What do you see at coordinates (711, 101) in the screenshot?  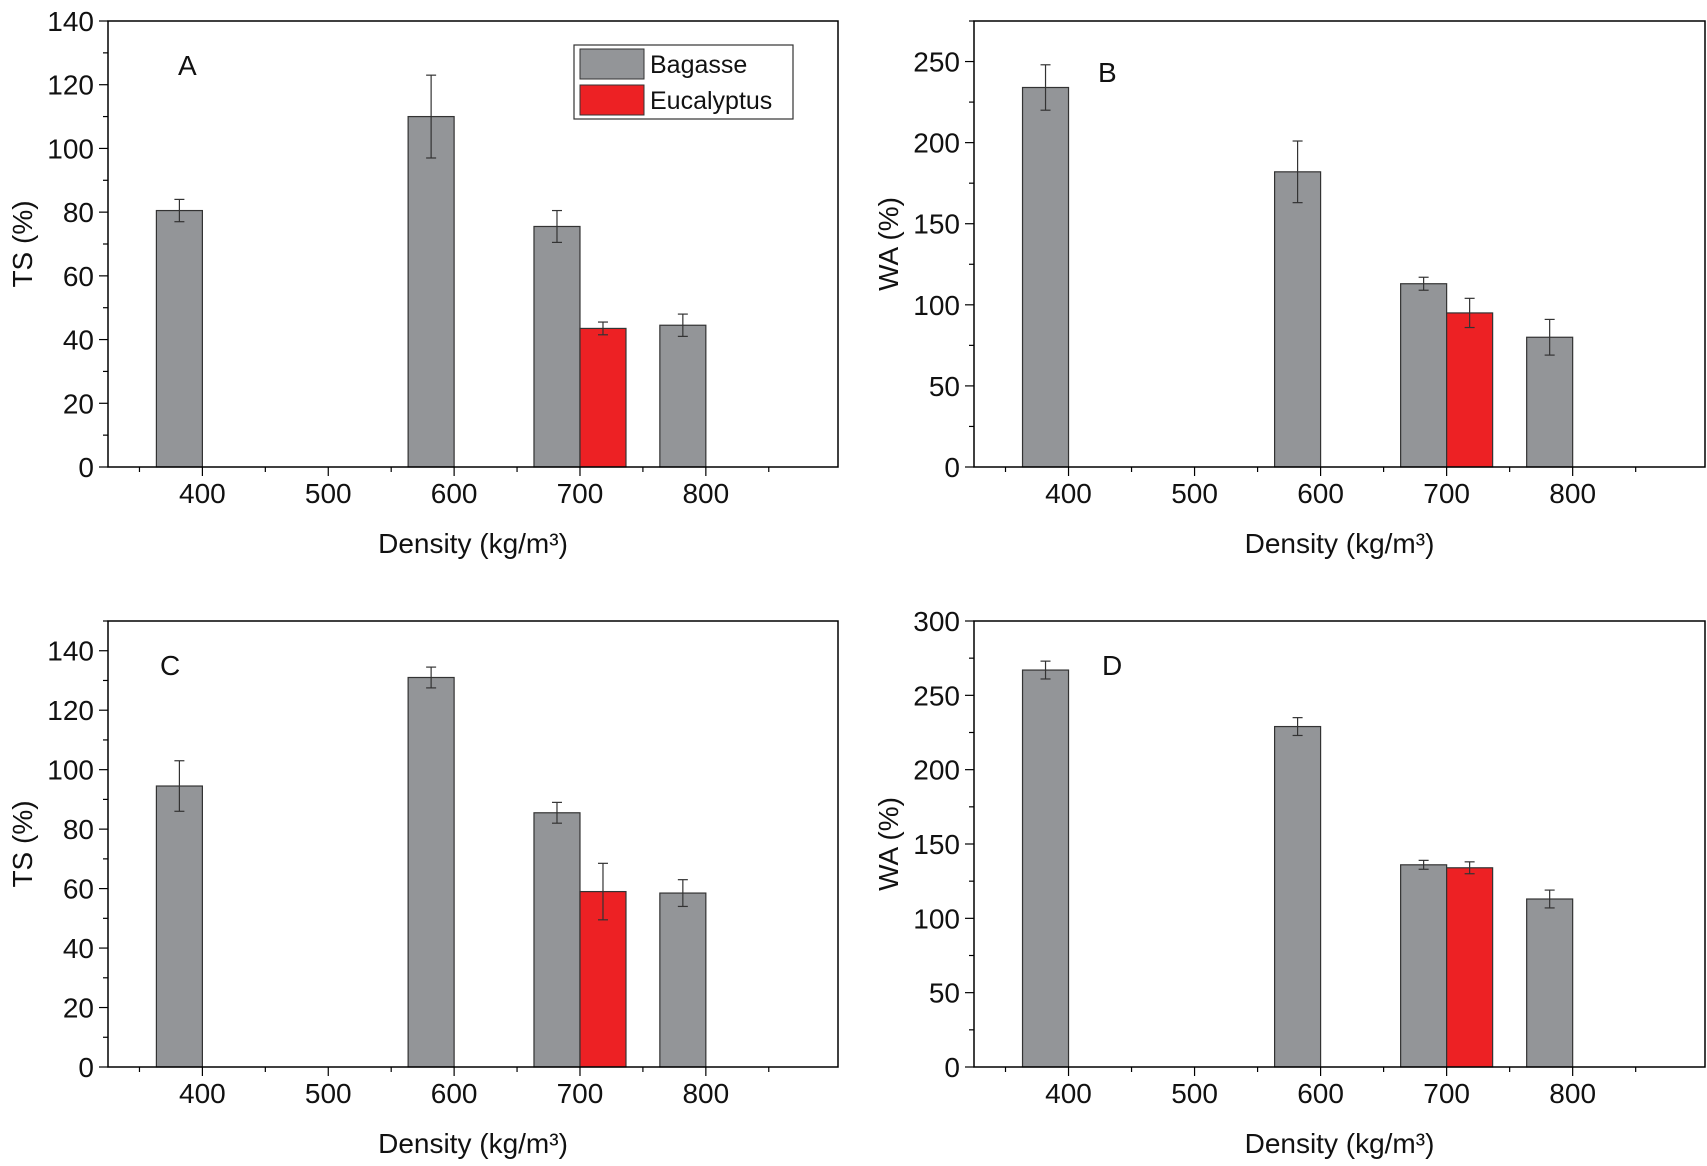 I see `legend-label-eucalyptus: Eucalyptus` at bounding box center [711, 101].